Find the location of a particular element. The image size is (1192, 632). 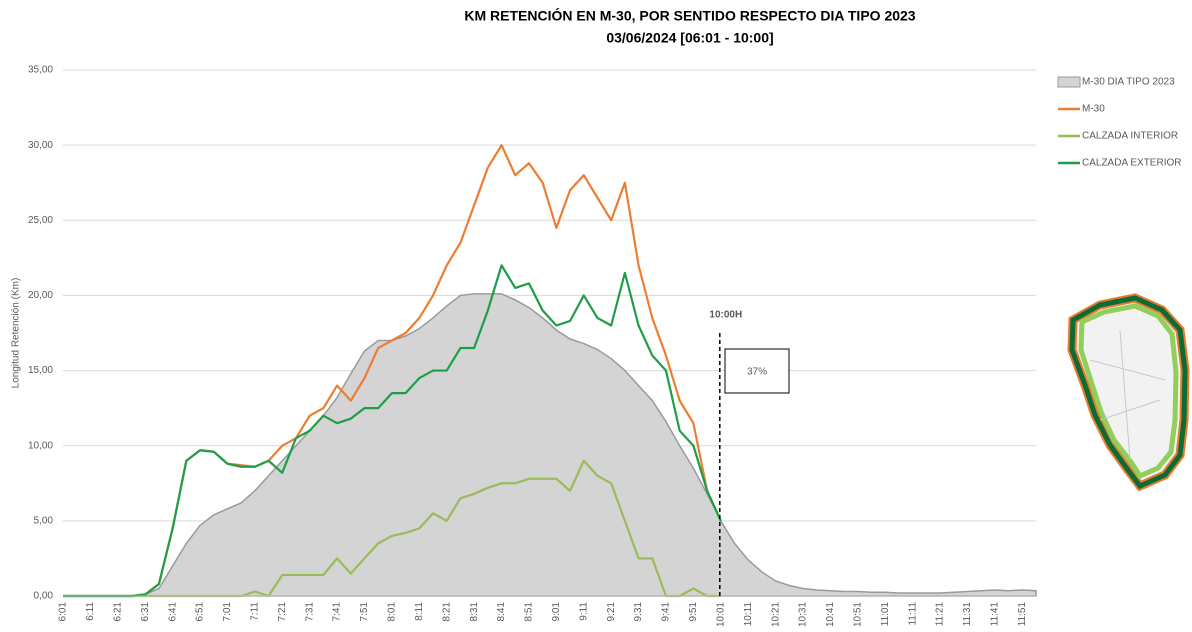

y-tick-label: 5,00 is located at coordinates (44, 520).